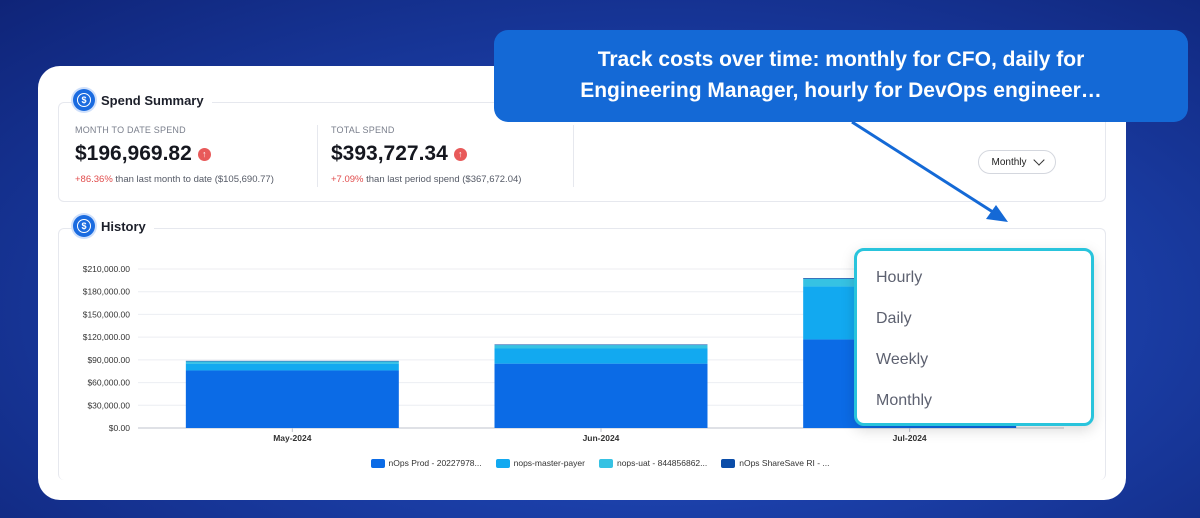 This screenshot has width=1200, height=518. What do you see at coordinates (292, 438) in the screenshot?
I see `x-tick-label: May-2024` at bounding box center [292, 438].